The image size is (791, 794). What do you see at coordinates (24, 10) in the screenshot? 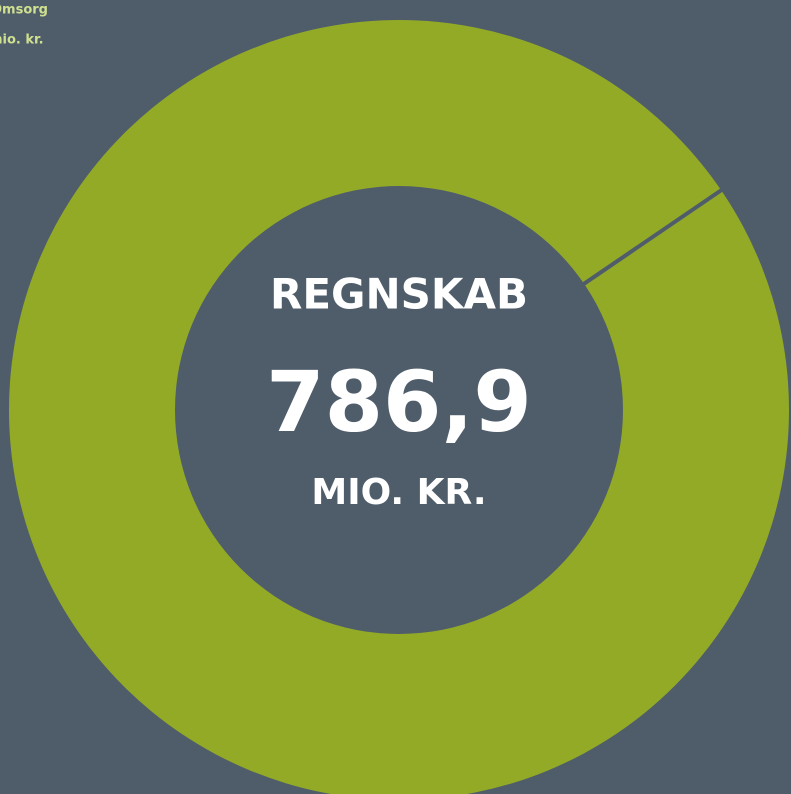
I see `legend-label: Omsorg` at bounding box center [24, 10].